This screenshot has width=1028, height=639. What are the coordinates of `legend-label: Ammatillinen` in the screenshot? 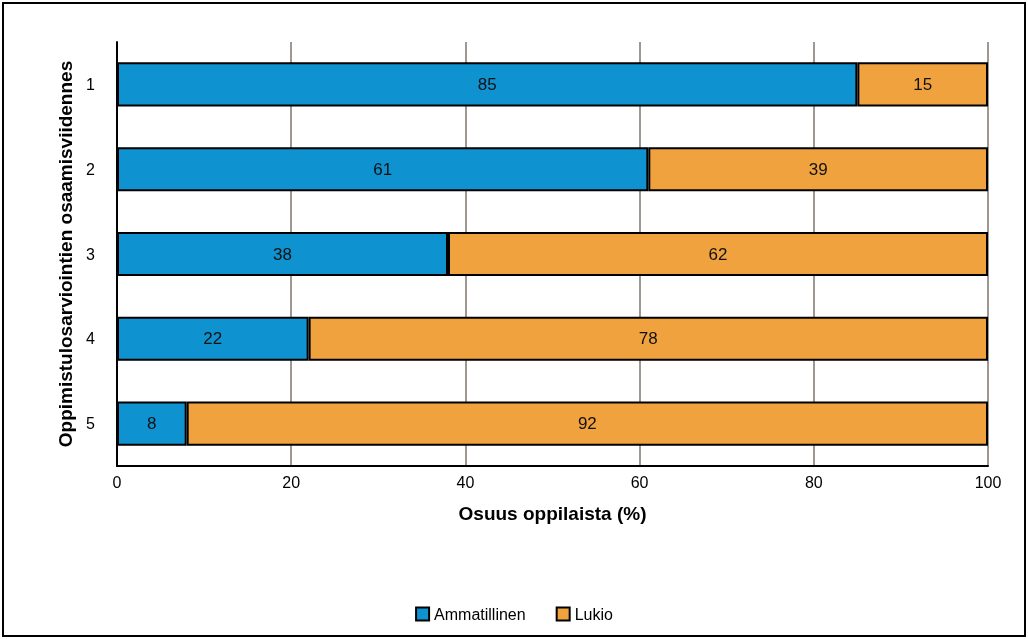 It's located at (480, 614).